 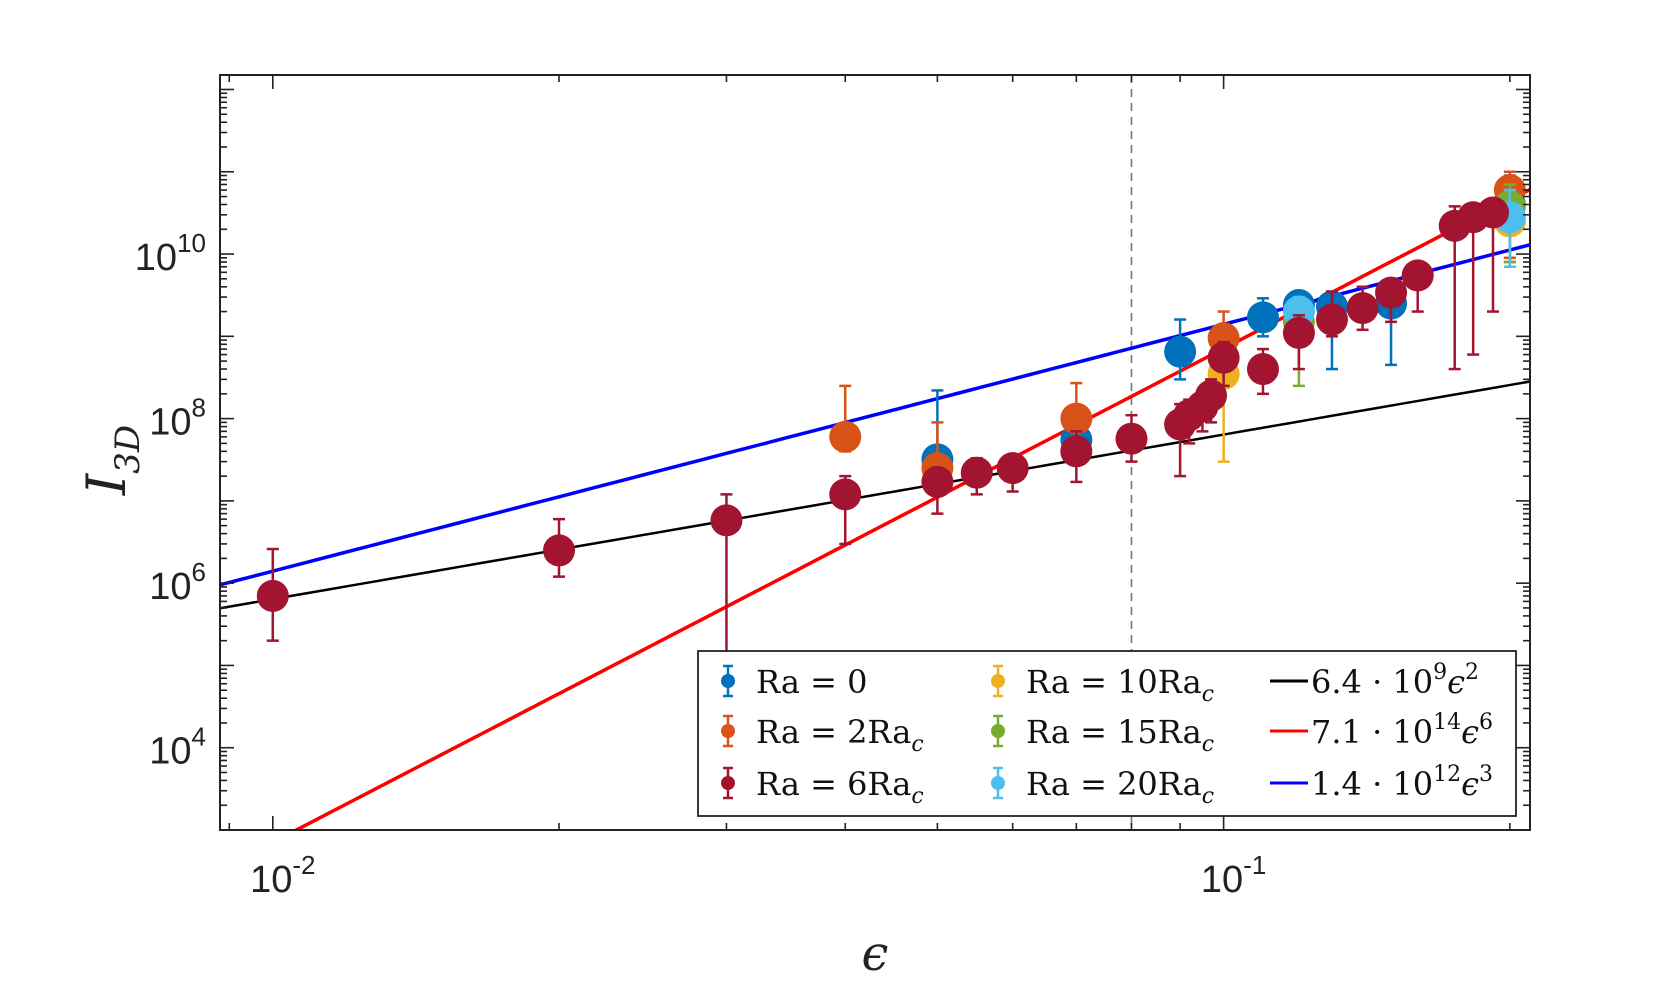 I want to click on x-axis-label: ϵ, so click(x=875, y=954).